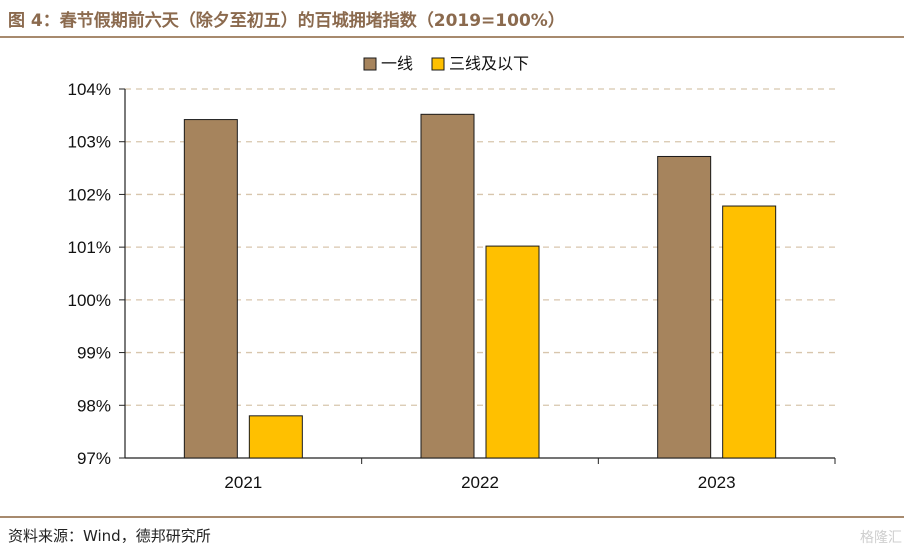 The width and height of the screenshot is (908, 555). What do you see at coordinates (243, 482) in the screenshot?
I see `x-tick-label: 2021` at bounding box center [243, 482].